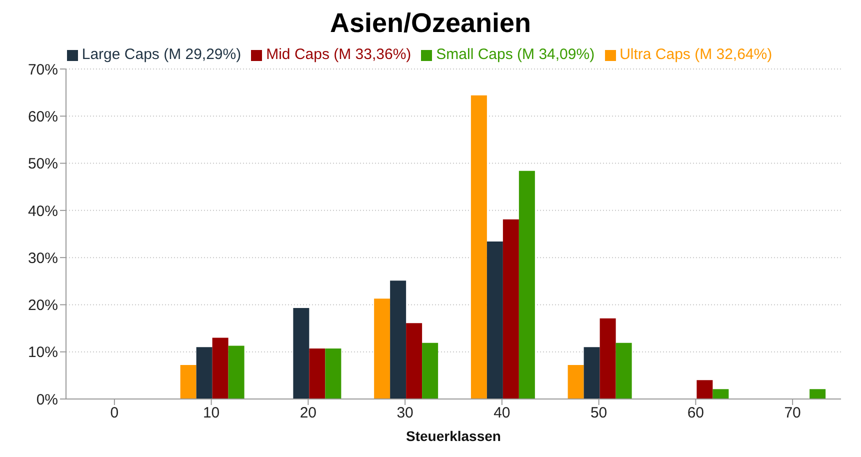  Describe the element at coordinates (114, 413) in the screenshot. I see `x-tick-label: 0` at that location.